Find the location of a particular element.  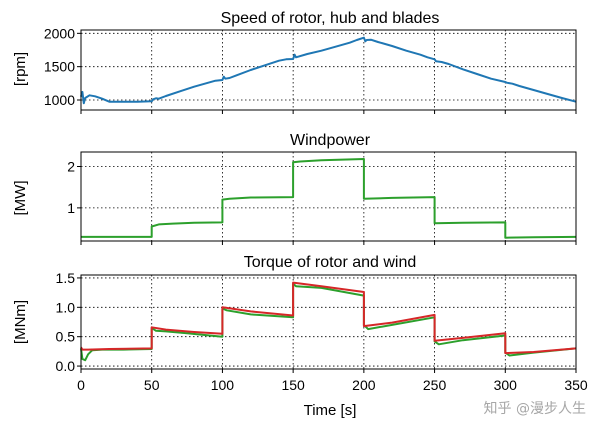

y-tick-label: 1 is located at coordinates (71, 208).